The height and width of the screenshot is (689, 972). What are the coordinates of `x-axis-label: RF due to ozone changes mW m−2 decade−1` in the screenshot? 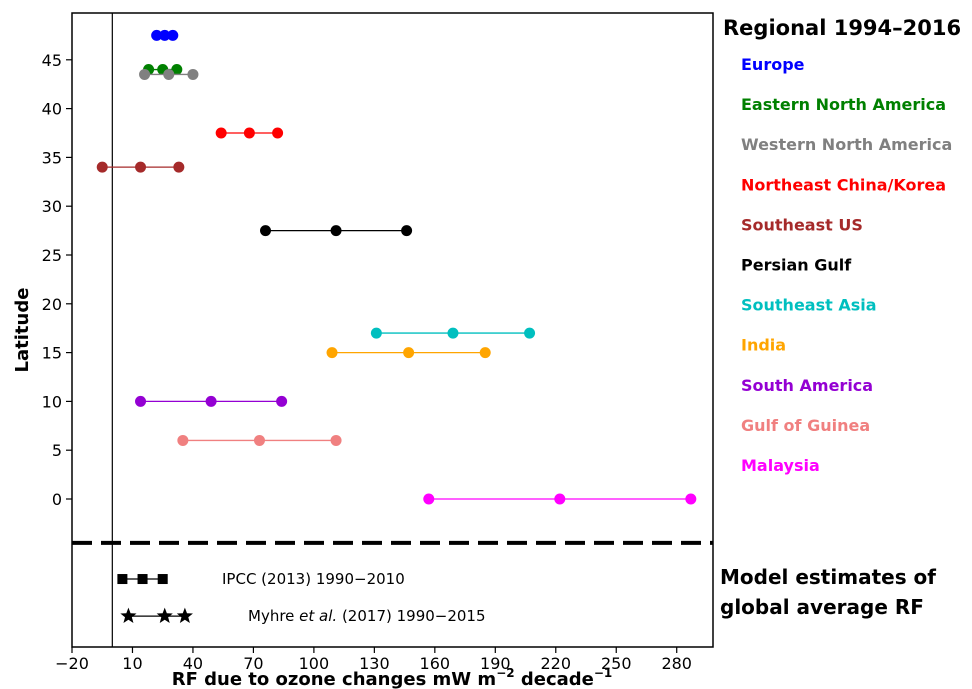 It's located at (392, 677).